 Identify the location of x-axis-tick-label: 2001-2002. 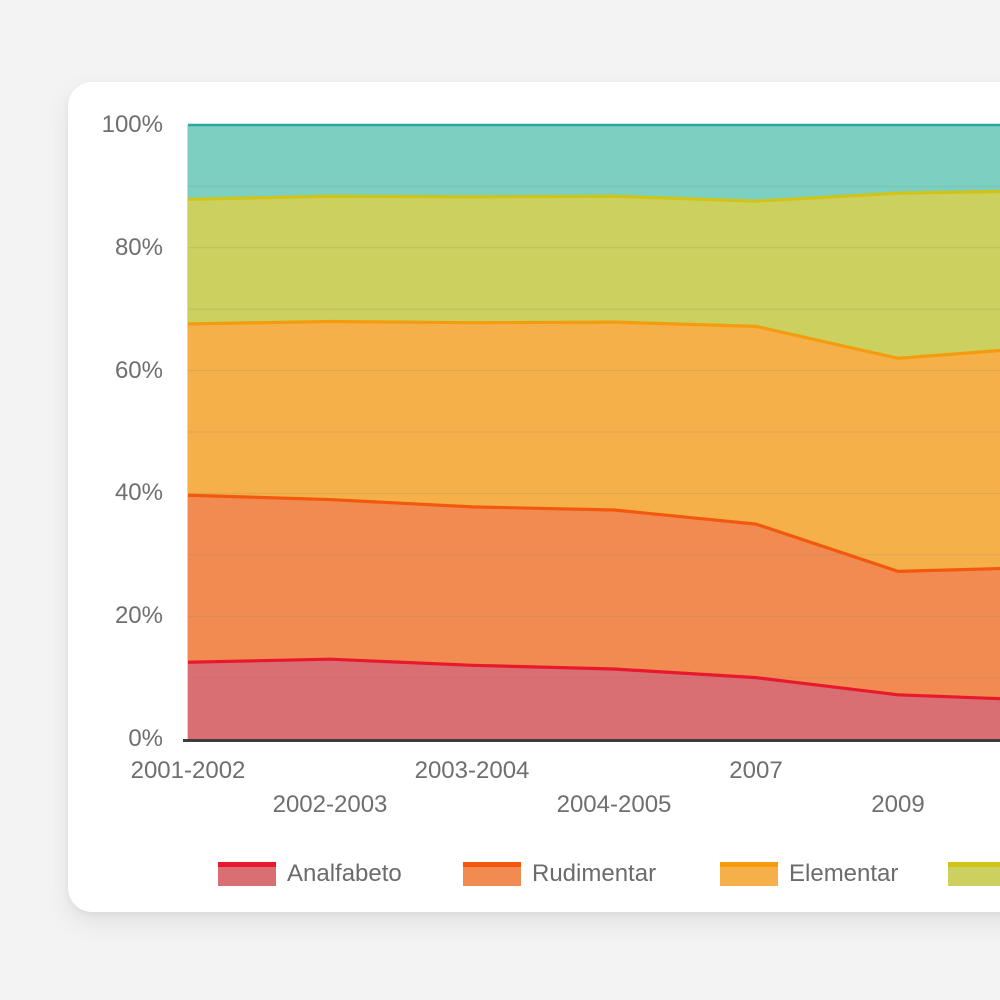
(188, 770).